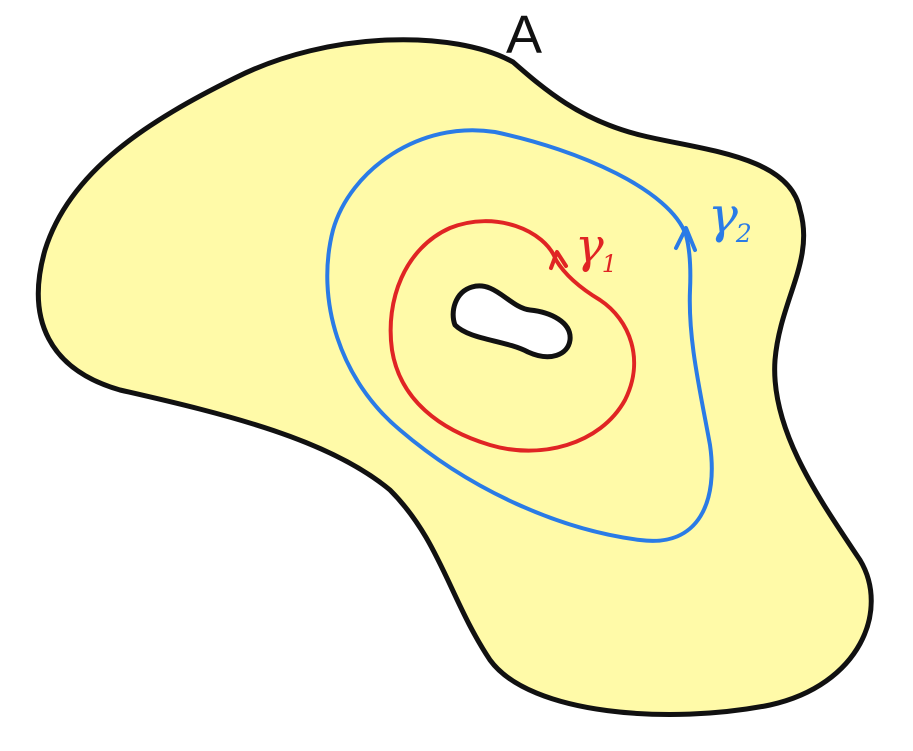 The image size is (913, 751). I want to click on gamma-1-subscript: 1, so click(609, 264).